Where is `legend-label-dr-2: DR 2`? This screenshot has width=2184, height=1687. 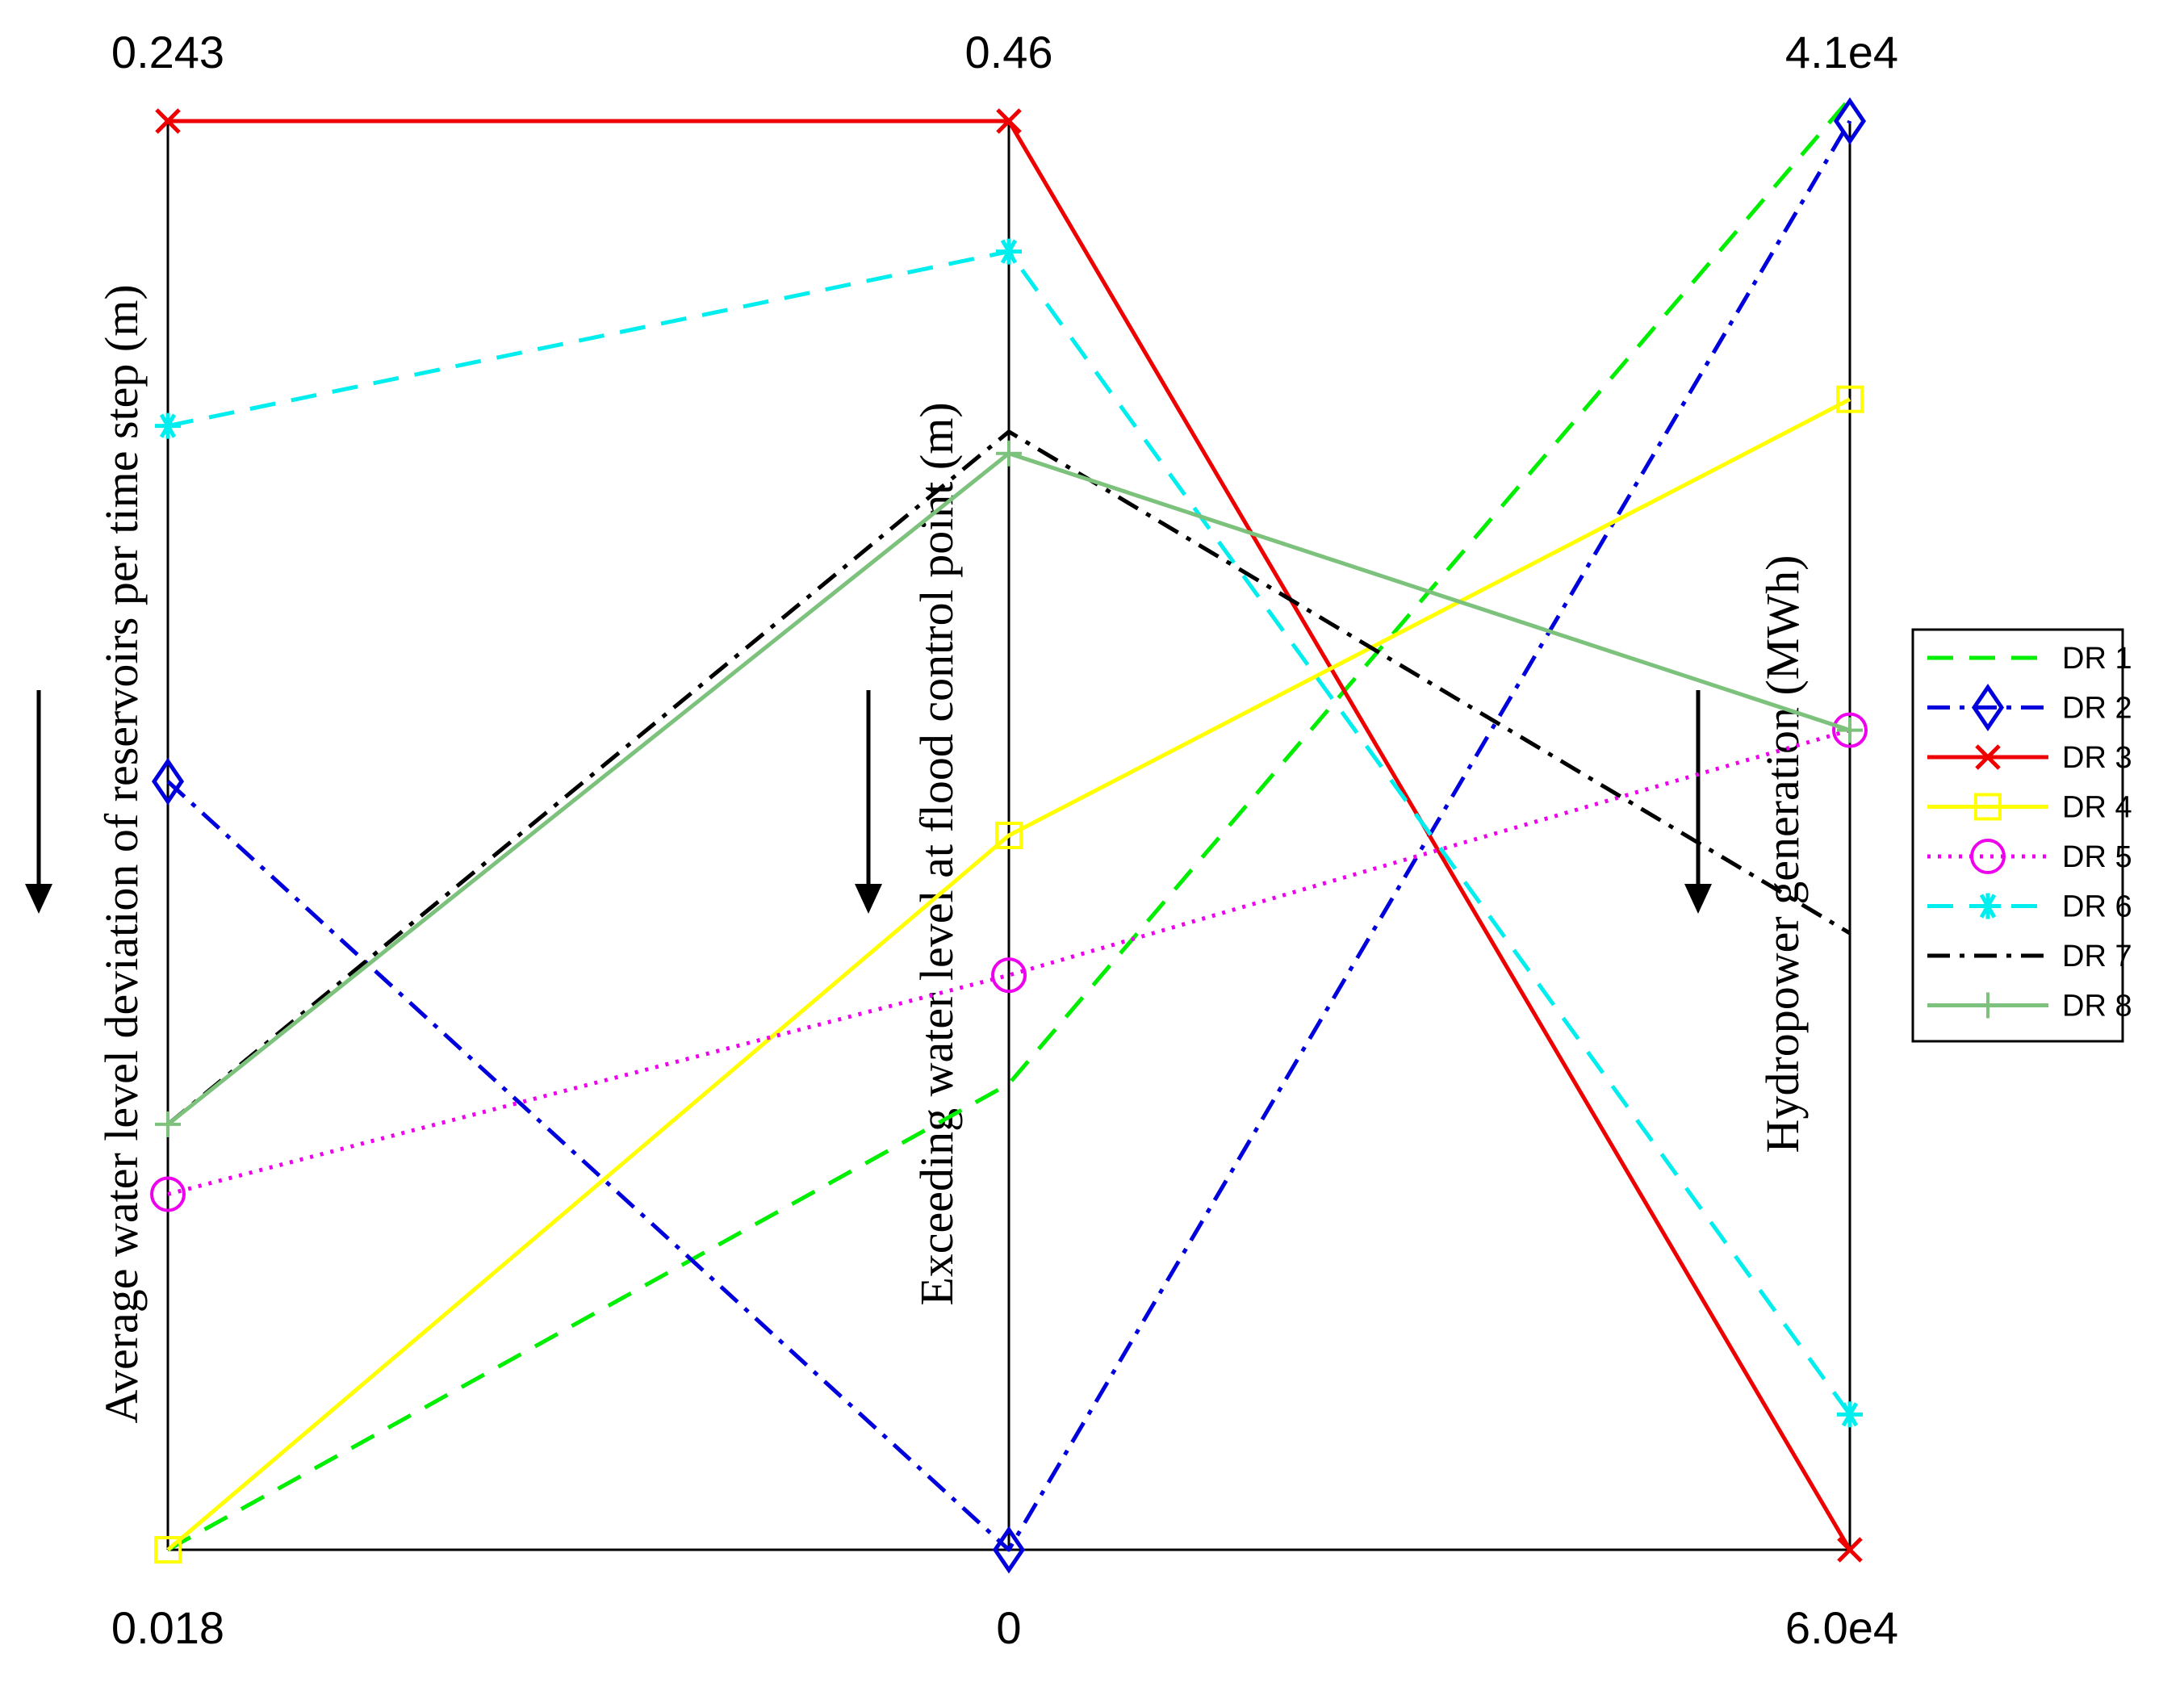
legend-label-dr-2: DR 2 is located at coordinates (2097, 709).